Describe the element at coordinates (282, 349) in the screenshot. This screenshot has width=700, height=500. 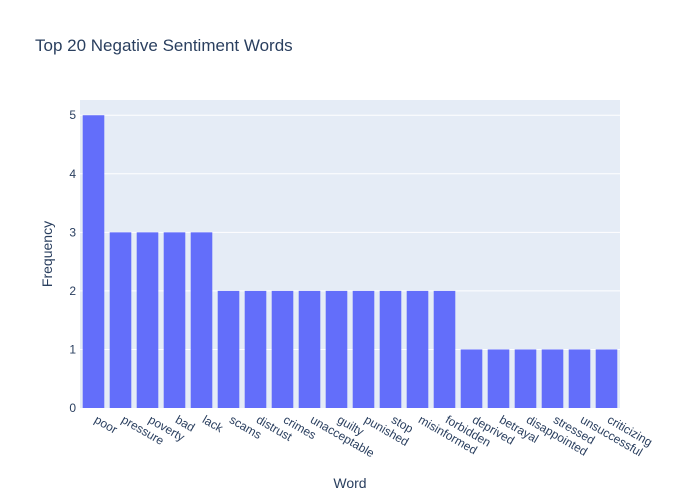
I see `bar-crimes` at that location.